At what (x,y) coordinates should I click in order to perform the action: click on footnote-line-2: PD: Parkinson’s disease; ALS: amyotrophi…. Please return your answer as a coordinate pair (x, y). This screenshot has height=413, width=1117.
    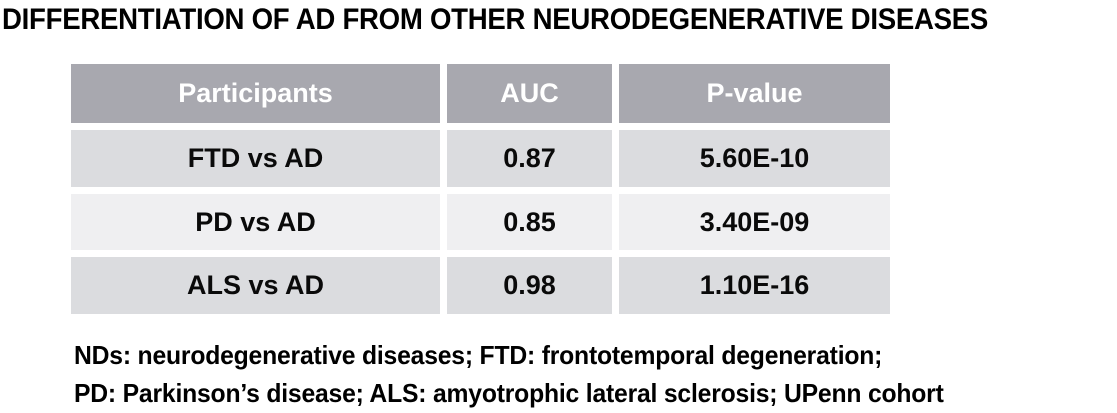
    Looking at the image, I should click on (509, 393).